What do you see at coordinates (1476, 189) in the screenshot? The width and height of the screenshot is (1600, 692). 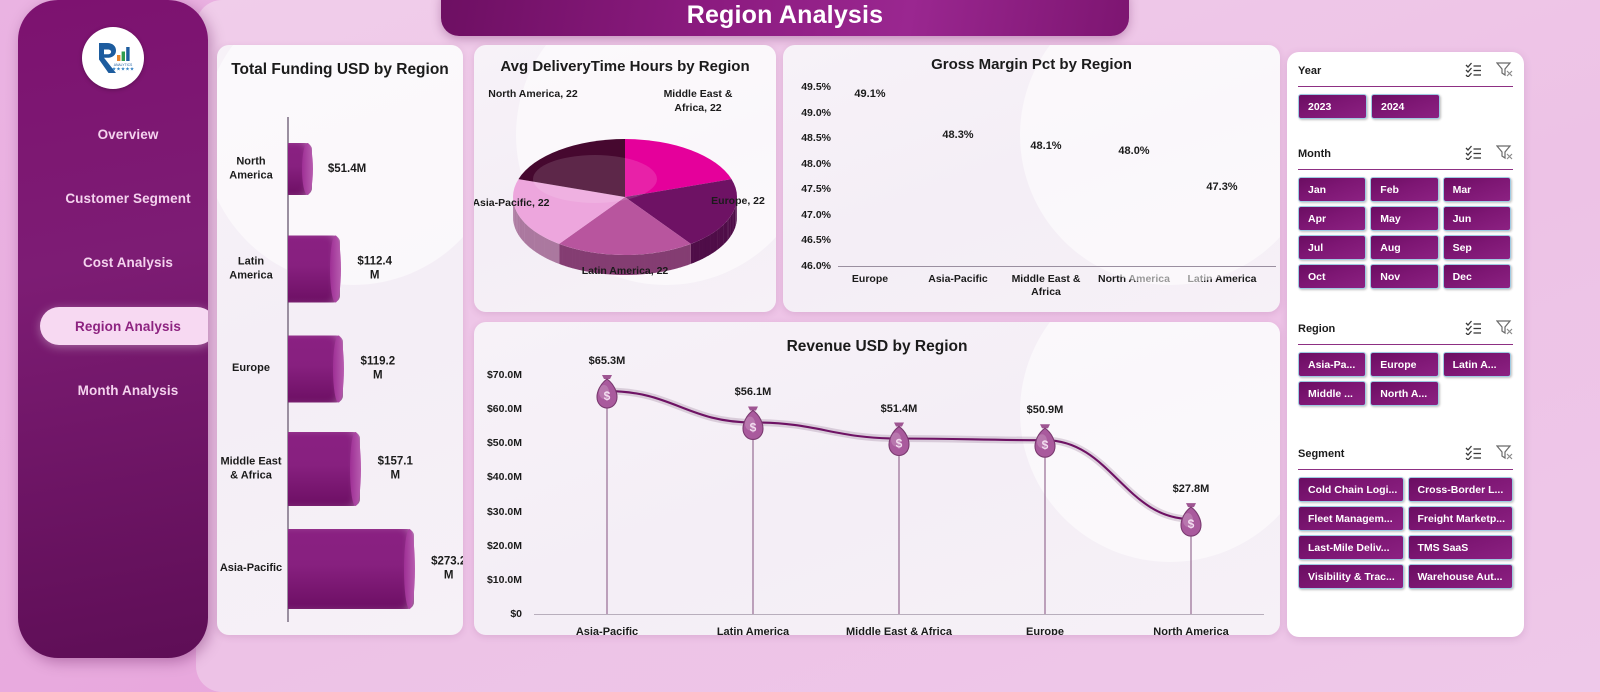 I see `slicer-option: Mar` at bounding box center [1476, 189].